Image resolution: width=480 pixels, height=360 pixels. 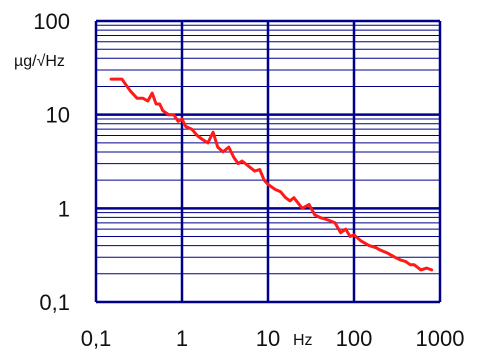 What do you see at coordinates (51, 162) in the screenshot?
I see `y-tick-labels: 100 10 1 0,1` at bounding box center [51, 162].